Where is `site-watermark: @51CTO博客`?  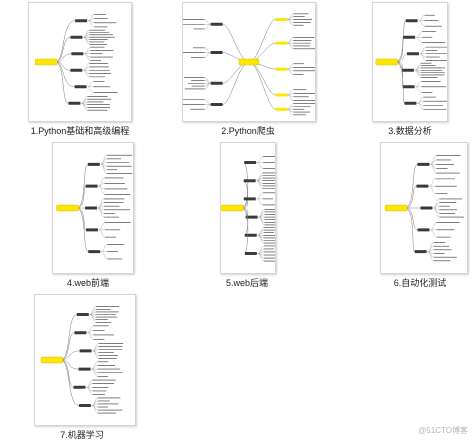
site-watermark: @51CTO博客 is located at coordinates (443, 430).